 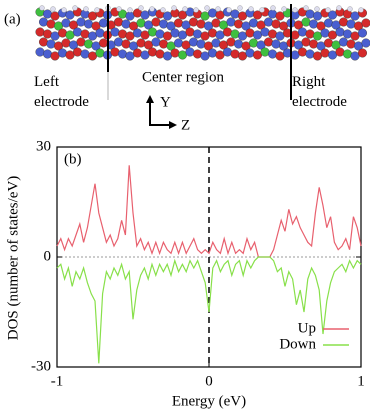 I want to click on atomic-structure, so click(x=202, y=33).